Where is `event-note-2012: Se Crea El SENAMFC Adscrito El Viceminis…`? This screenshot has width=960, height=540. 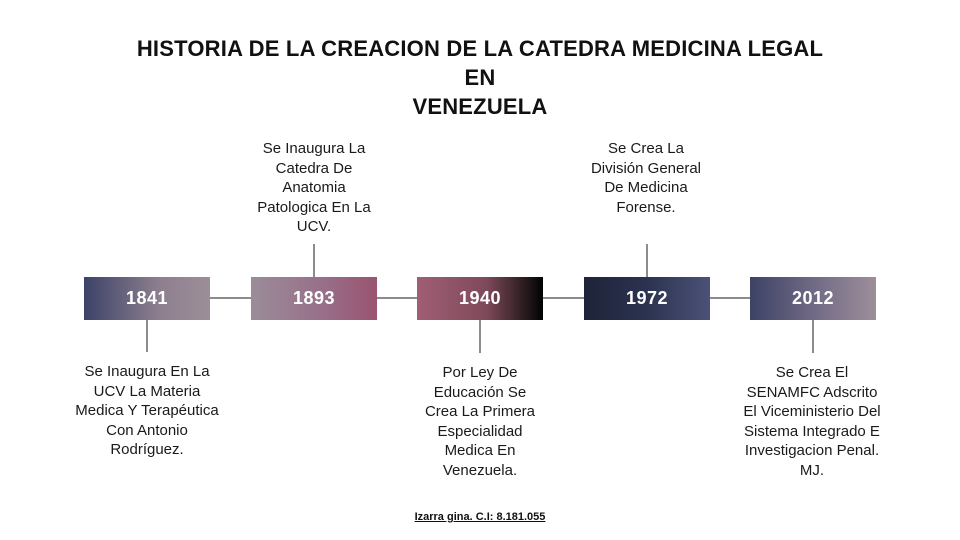
event-note-2012: Se Crea El SENAMFC Adscrito El Viceminis… is located at coordinates (812, 421).